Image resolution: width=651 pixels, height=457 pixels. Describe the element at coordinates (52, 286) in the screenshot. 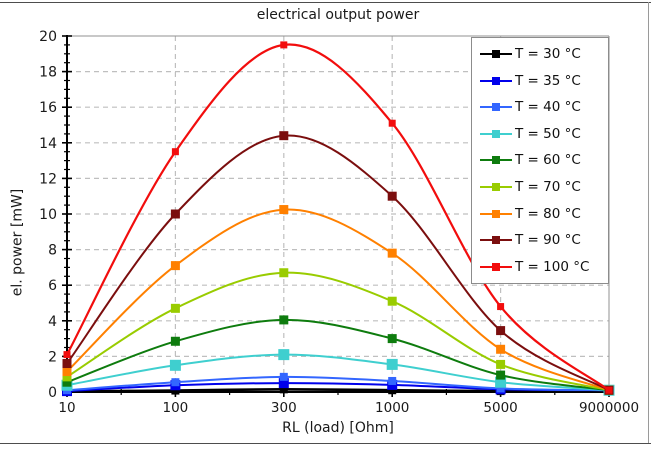

I see `y-tick-label: 6` at that location.